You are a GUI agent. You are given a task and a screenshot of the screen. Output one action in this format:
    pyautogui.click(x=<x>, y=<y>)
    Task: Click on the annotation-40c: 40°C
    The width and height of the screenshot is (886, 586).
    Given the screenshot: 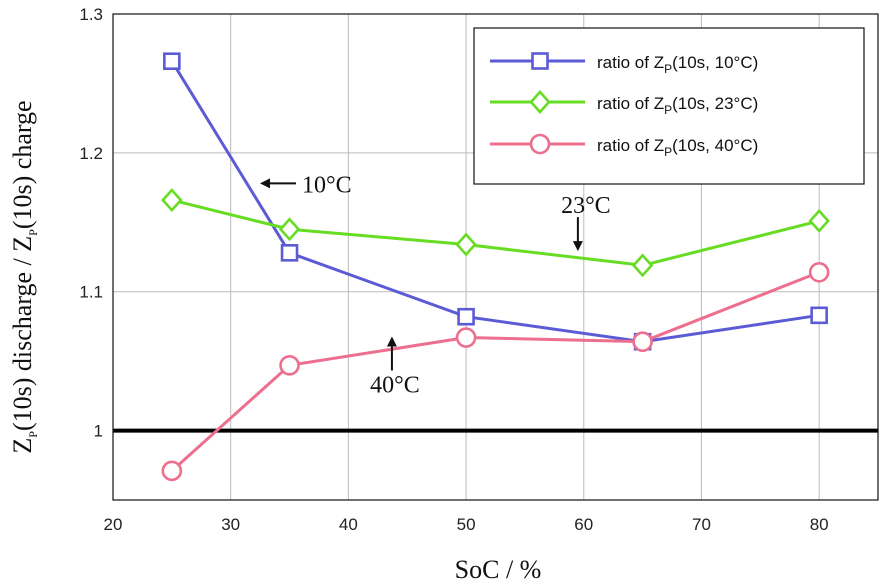 What is the action you would take?
    pyautogui.click(x=395, y=367)
    